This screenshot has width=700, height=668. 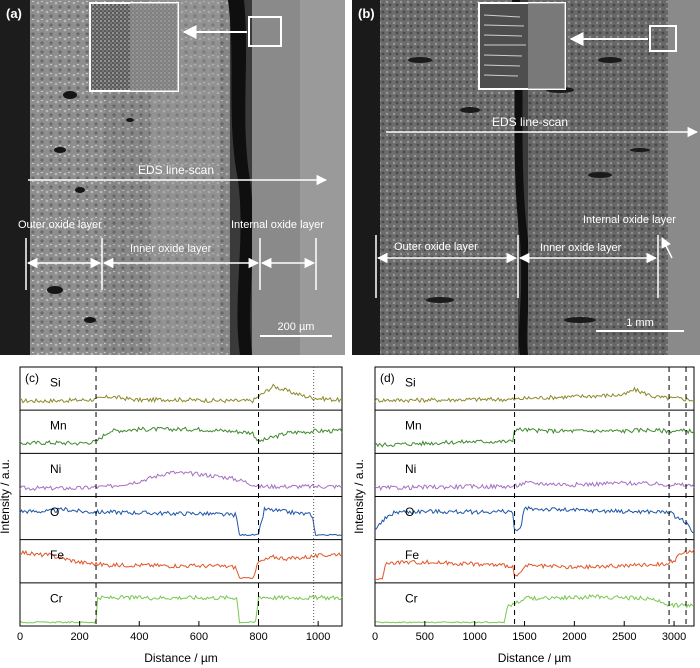 What do you see at coordinates (176, 170) in the screenshot?
I see `eds-label-a: EDS line-scan` at bounding box center [176, 170].